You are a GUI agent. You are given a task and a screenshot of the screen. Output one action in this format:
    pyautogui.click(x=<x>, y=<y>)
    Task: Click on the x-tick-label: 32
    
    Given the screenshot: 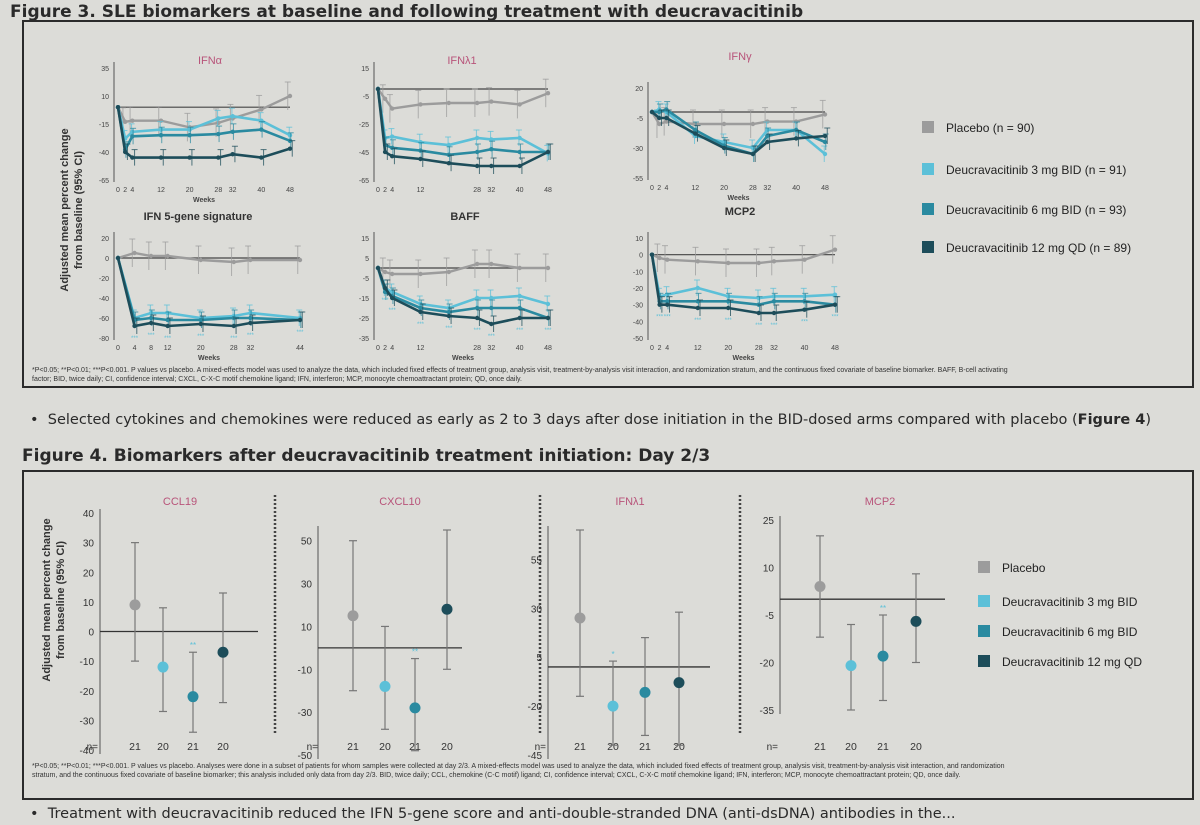 What is the action you would take?
    pyautogui.click(x=774, y=348)
    